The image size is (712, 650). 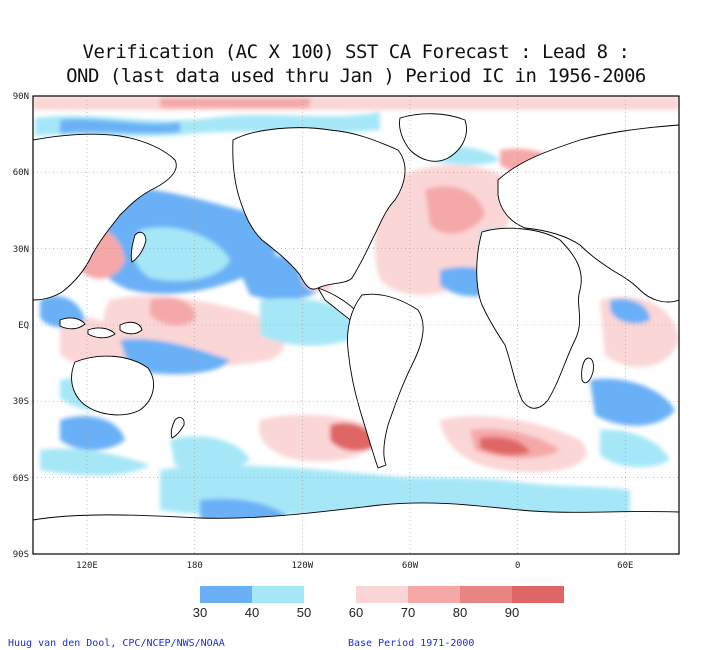 I want to click on lon-tick-label: 0, so click(x=517, y=566).